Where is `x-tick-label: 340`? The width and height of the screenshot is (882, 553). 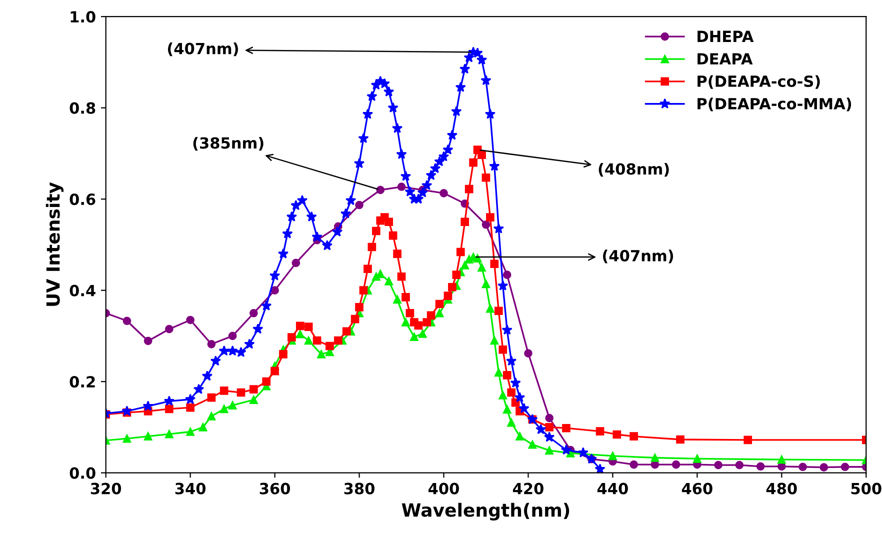 x-tick-label: 340 is located at coordinates (190, 488).